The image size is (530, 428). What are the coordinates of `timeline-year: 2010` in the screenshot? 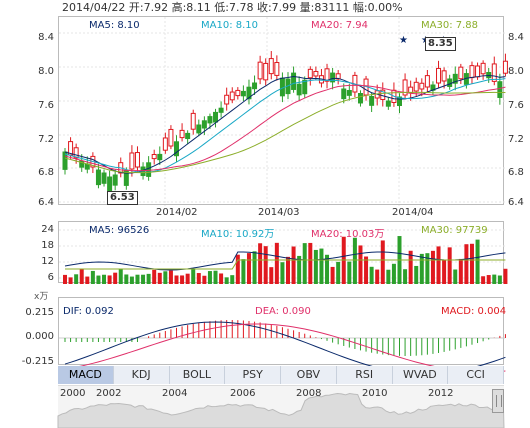 It's located at (375, 393).